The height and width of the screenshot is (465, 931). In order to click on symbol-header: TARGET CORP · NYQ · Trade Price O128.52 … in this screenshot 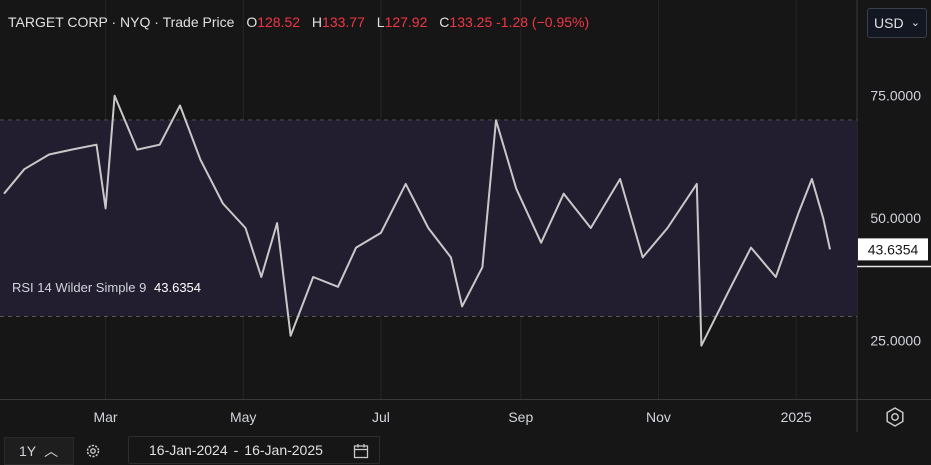, I will do `click(298, 22)`.